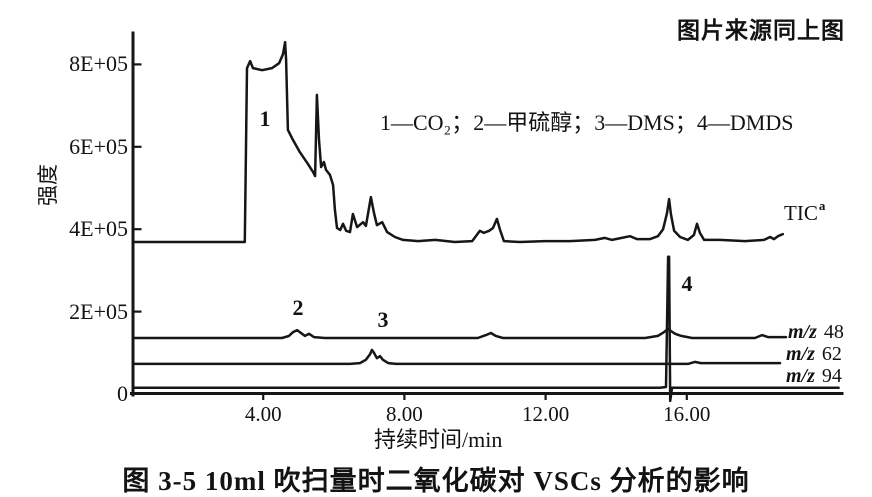  What do you see at coordinates (98, 64) in the screenshot?
I see `y-tick-label: 8E+05` at bounding box center [98, 64].